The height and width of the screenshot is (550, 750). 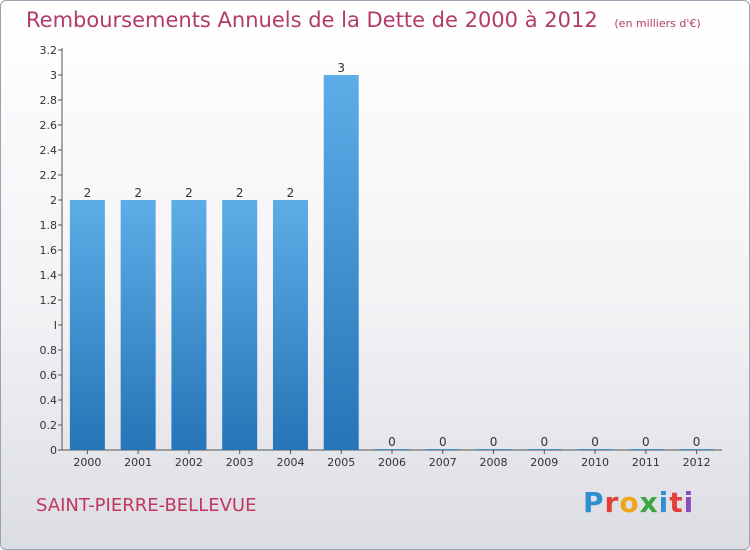 I want to click on y-tick-label: 2.4, so click(x=49, y=150).